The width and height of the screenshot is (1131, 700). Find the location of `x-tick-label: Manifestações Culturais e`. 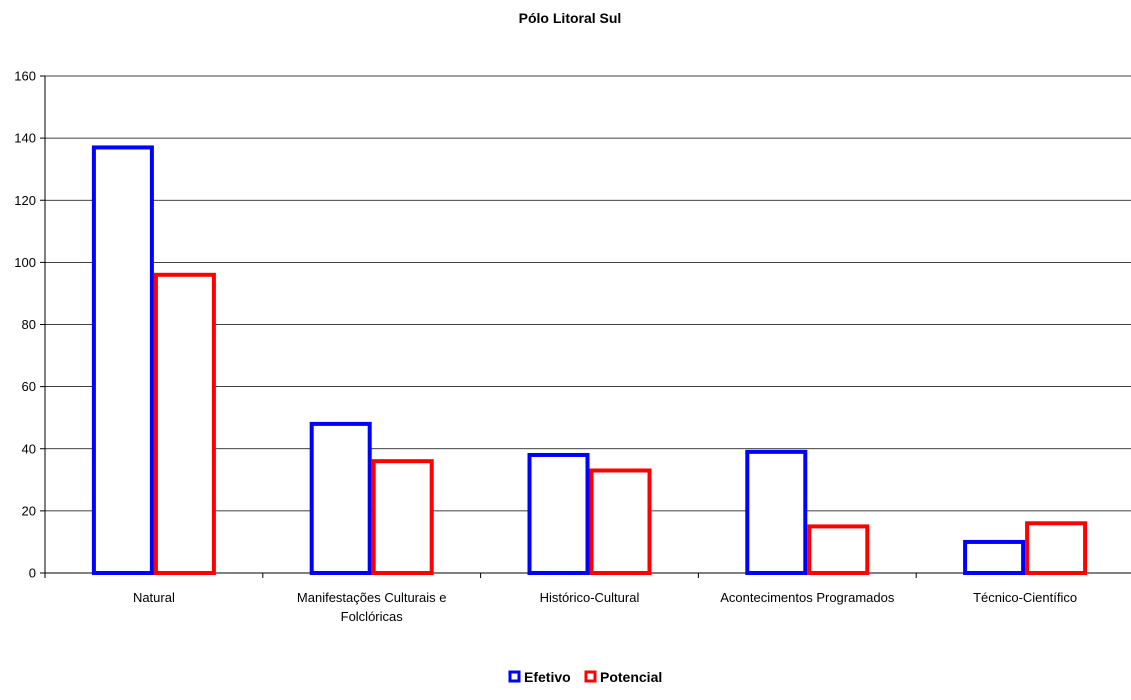

x-tick-label: Manifestações Culturais e is located at coordinates (372, 597).